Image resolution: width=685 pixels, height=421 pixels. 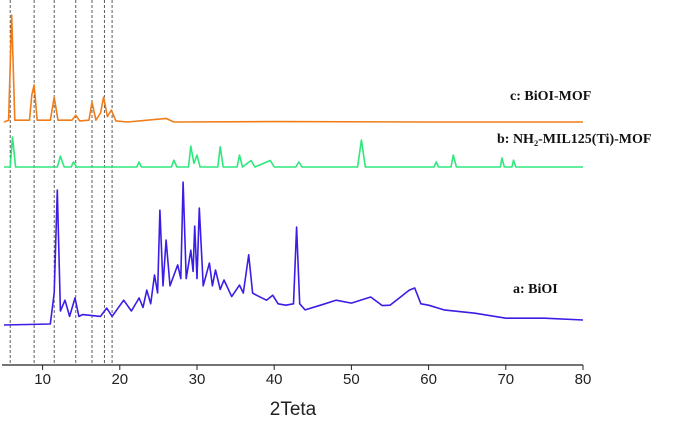 What do you see at coordinates (428, 379) in the screenshot?
I see `x-tick-label: 60` at bounding box center [428, 379].